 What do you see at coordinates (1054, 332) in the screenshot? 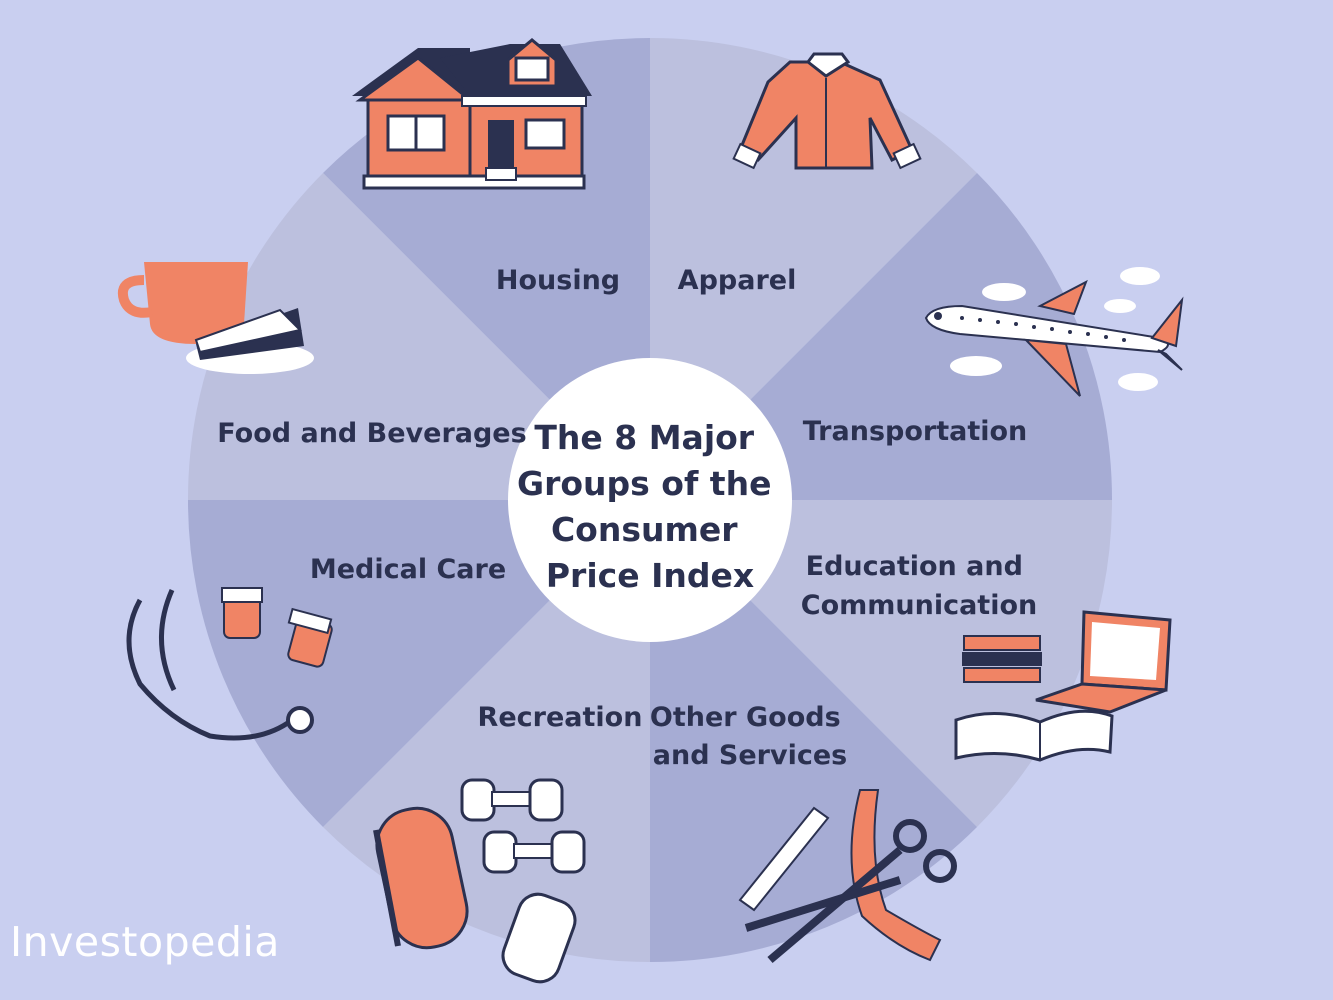
I see `airplane-icon` at bounding box center [1054, 332].